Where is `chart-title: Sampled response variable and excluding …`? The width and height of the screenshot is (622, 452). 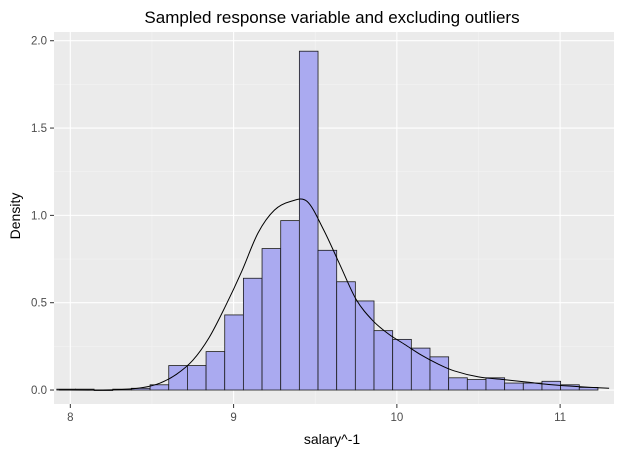
chart-title: Sampled response variable and excluding … is located at coordinates (331, 17).